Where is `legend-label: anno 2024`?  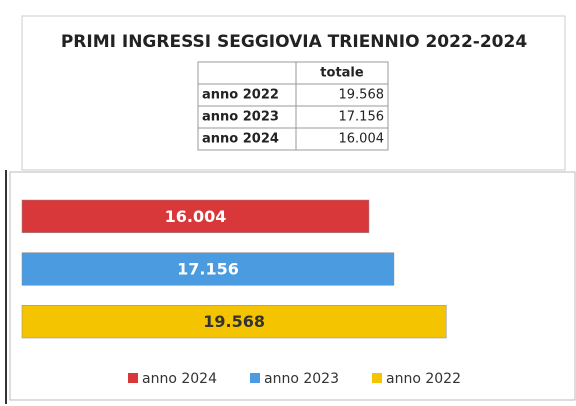 legend-label: anno 2024 is located at coordinates (179, 379).